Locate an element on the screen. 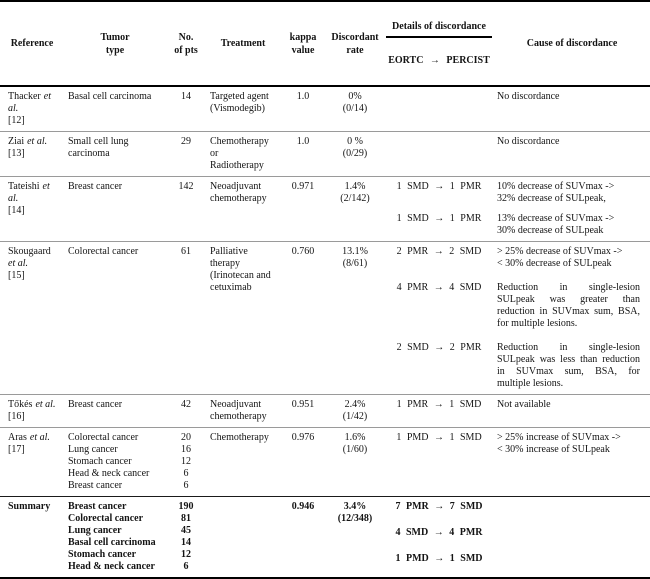 This screenshot has height=579, width=650. detail-transition: 7 PMR → 7 SMD is located at coordinates (439, 506).